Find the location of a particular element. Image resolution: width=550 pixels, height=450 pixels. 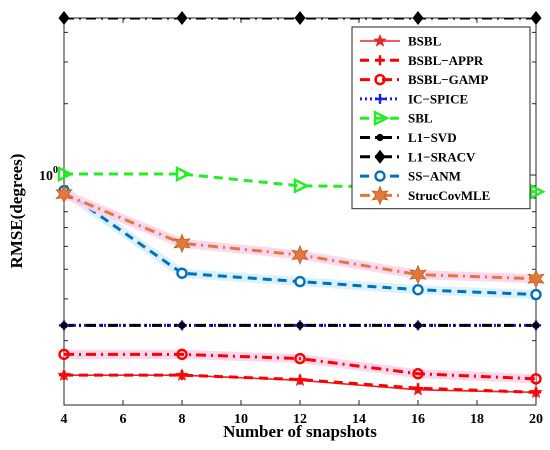

y-tick-base: 10 is located at coordinates (46, 176).